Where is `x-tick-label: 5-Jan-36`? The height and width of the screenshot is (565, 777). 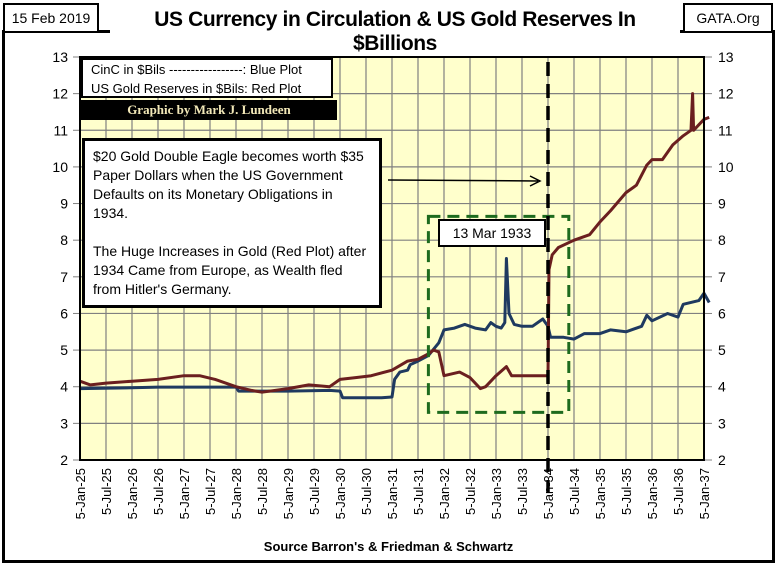
x-tick-label: 5-Jan-36 is located at coordinates (652, 493).